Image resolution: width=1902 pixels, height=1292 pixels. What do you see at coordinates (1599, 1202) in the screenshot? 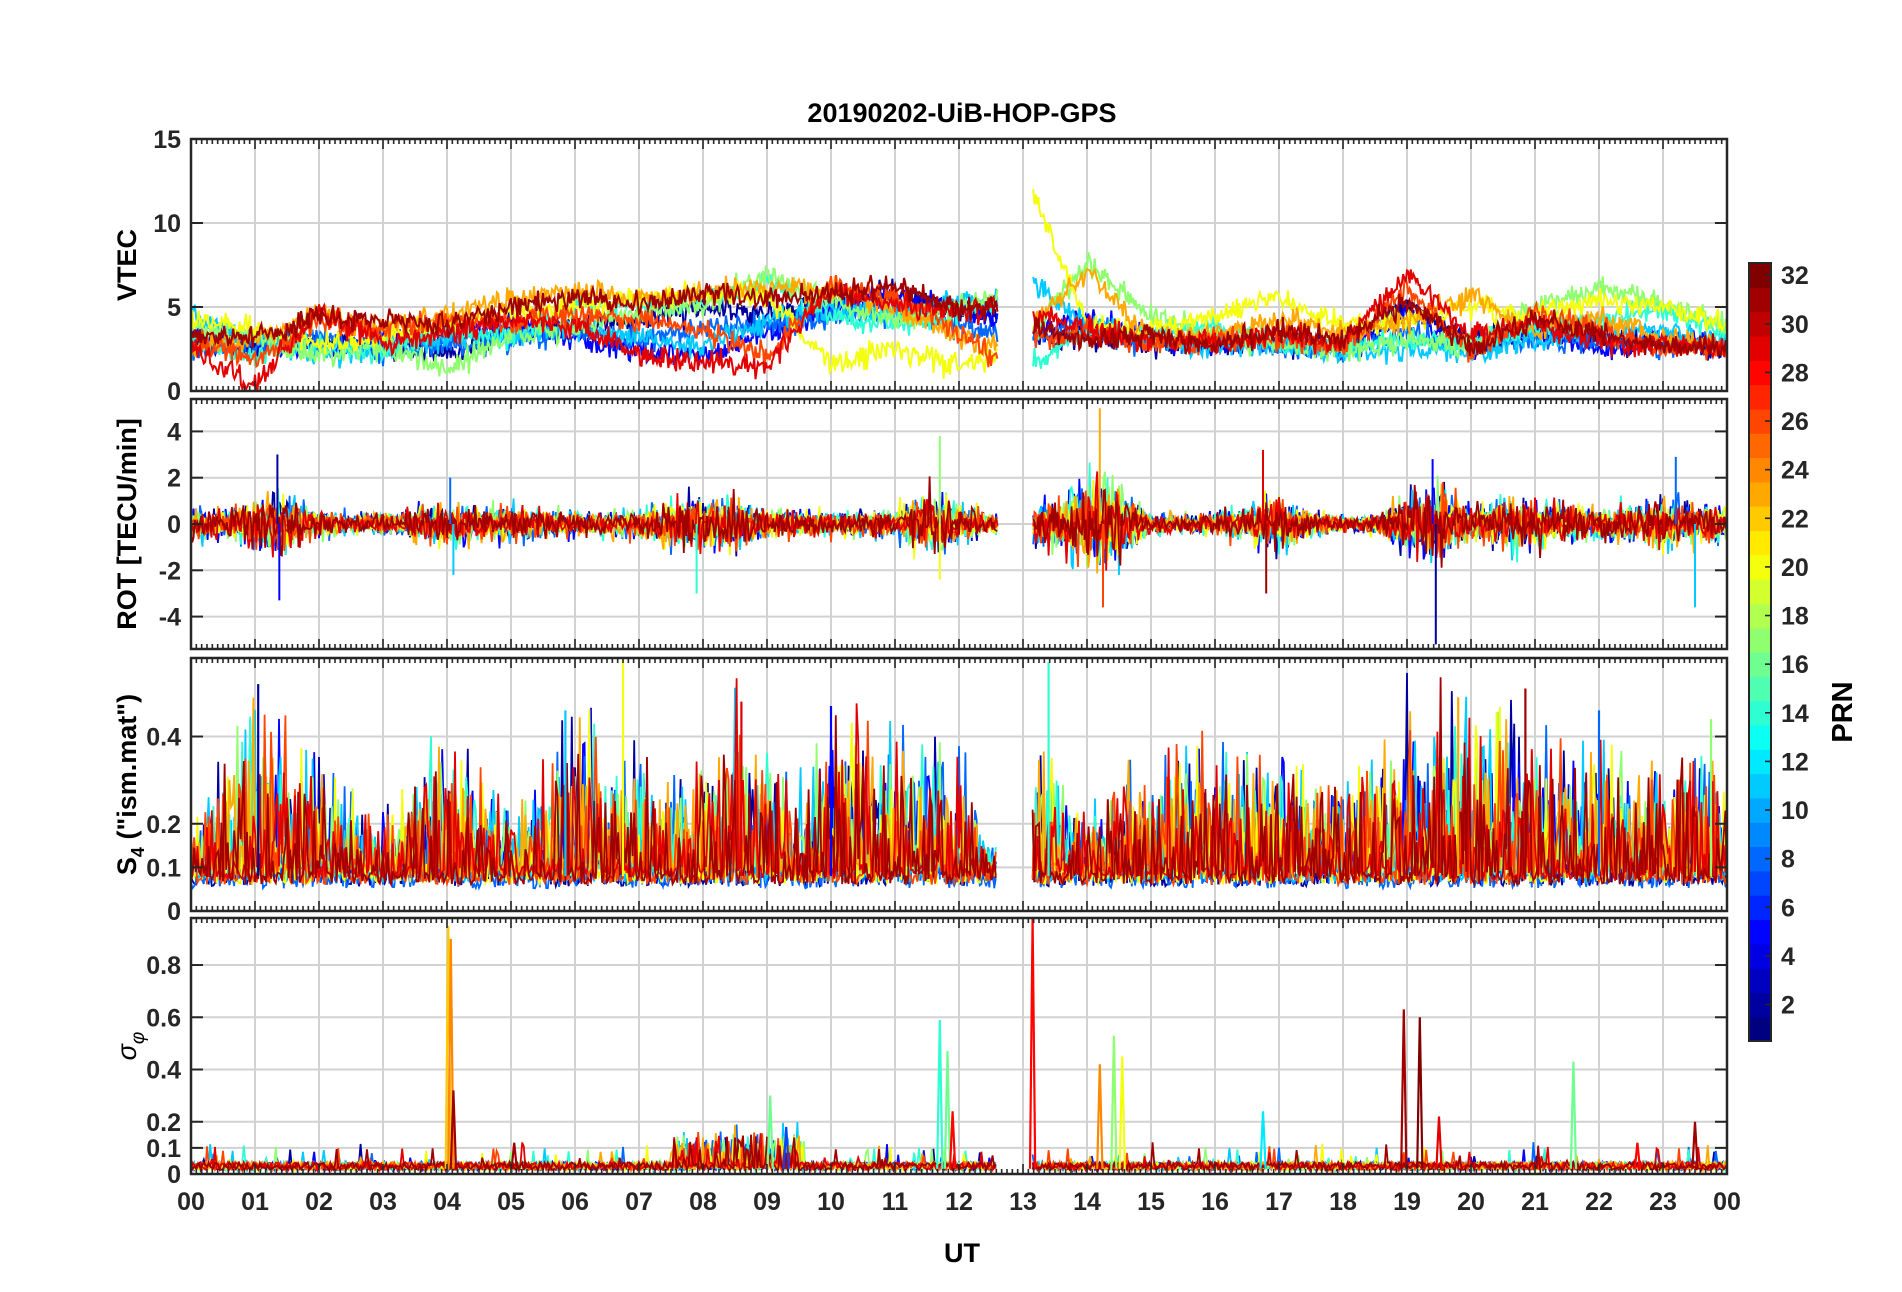
I see `x-tick-label: 22` at bounding box center [1599, 1202].